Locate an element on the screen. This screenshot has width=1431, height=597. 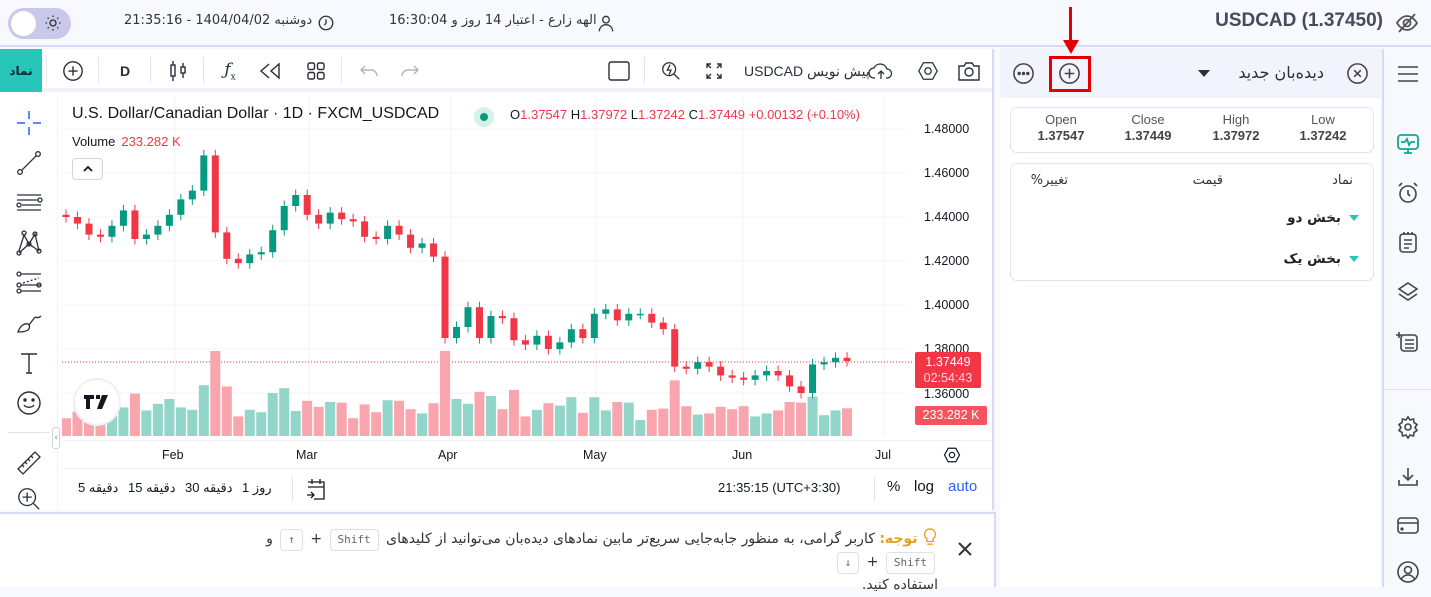
cloud-upload-icon is located at coordinates (880, 71).